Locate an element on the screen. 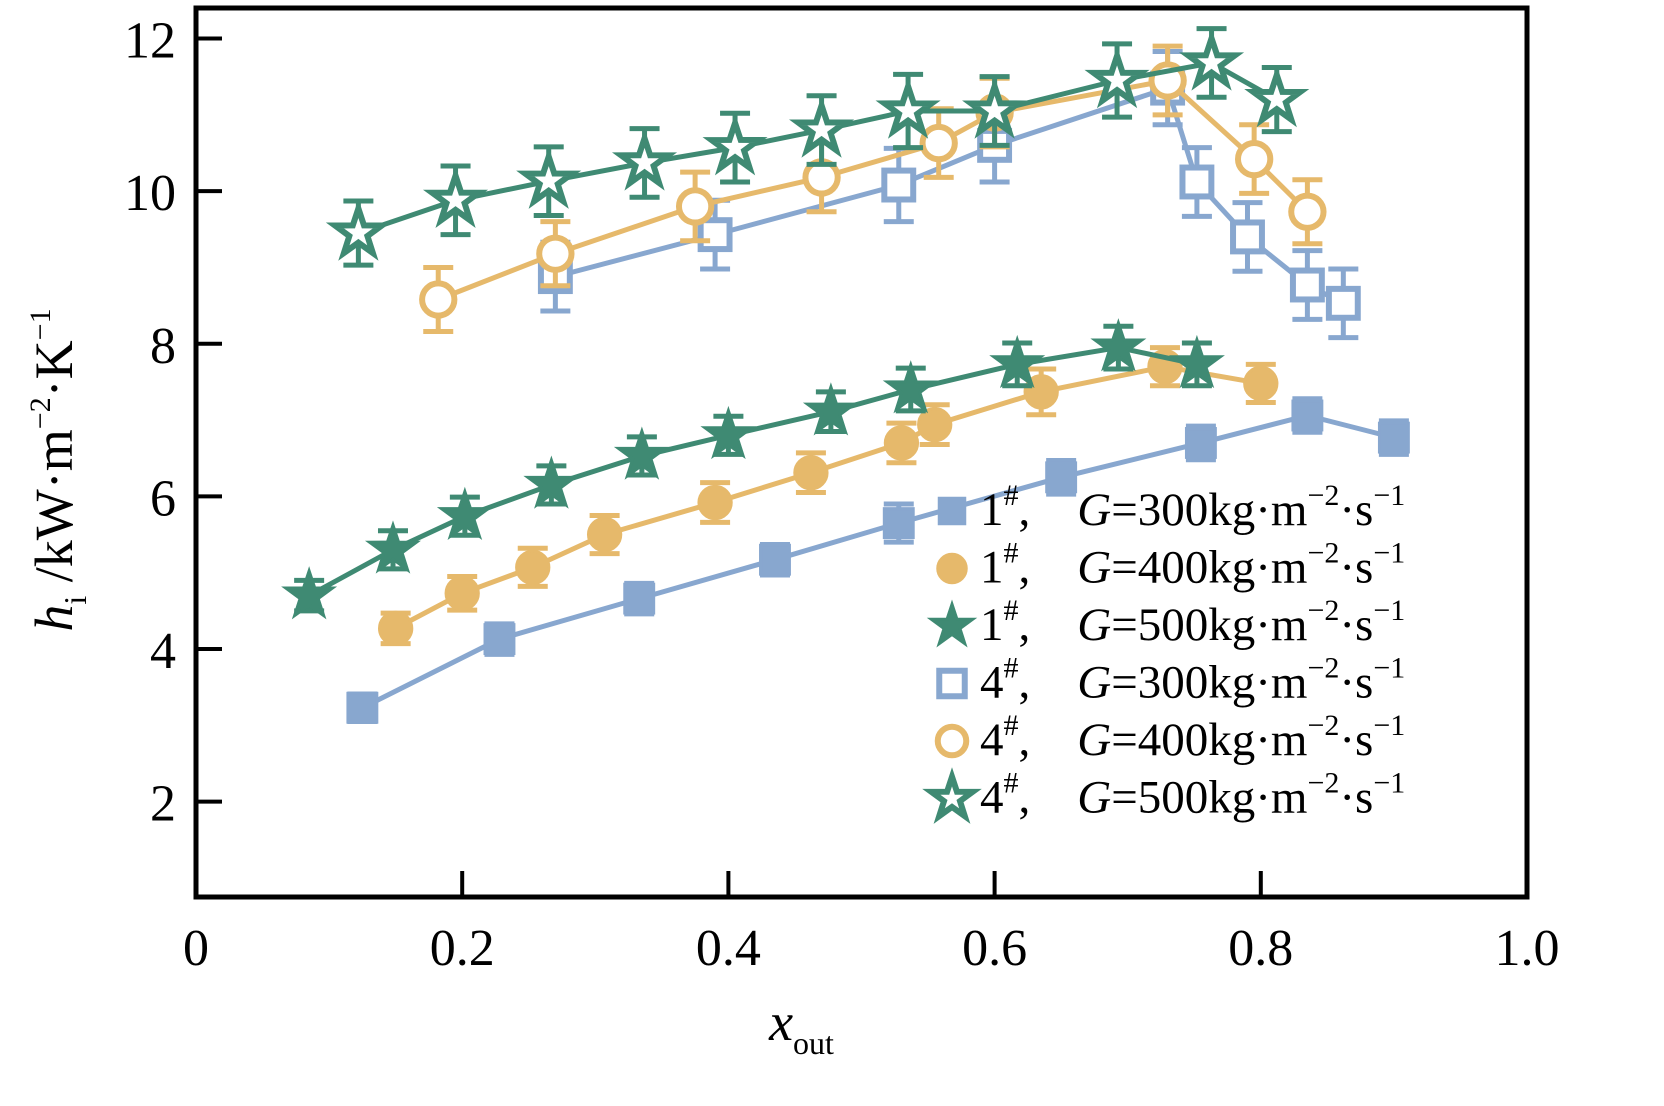  legend-label: 4#, G=400kg·m−2·s−1 is located at coordinates (1192, 737).